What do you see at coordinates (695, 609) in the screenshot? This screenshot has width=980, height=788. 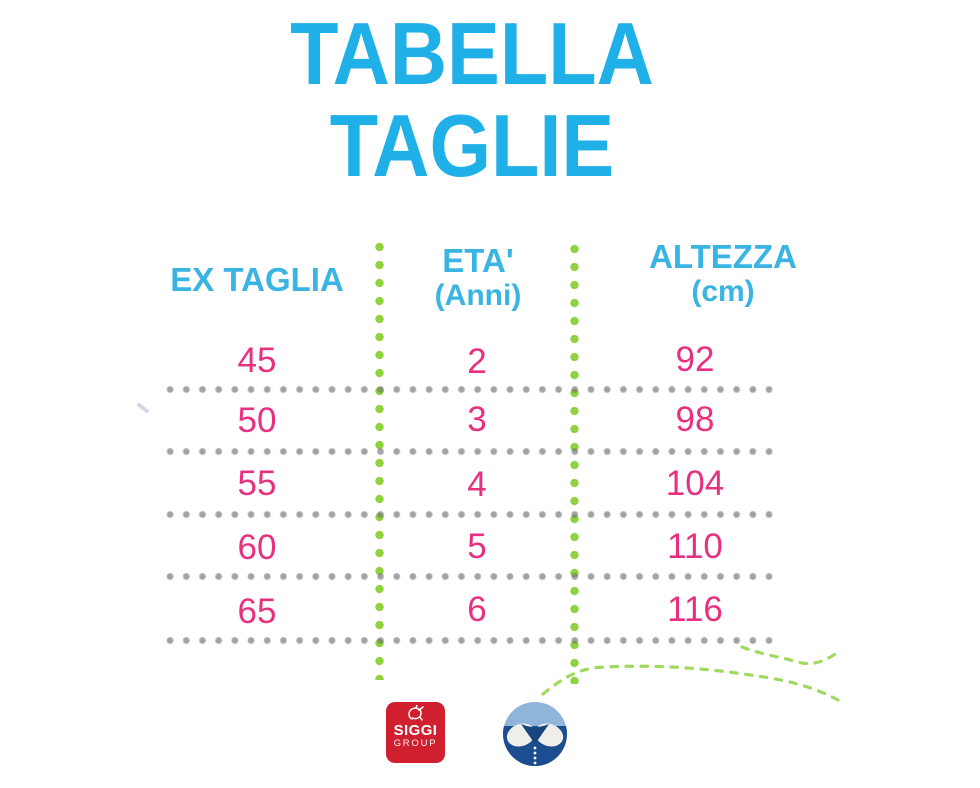 I see `table-cell-height: 116` at bounding box center [695, 609].